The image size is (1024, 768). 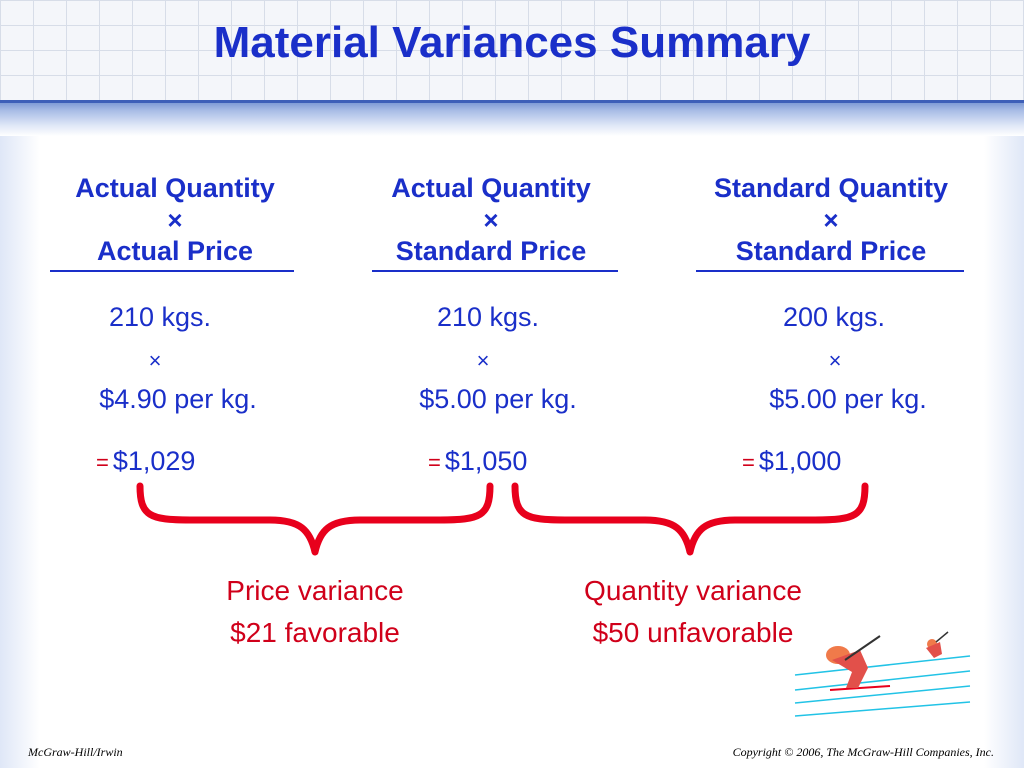 I want to click on title-divider-stripe, so click(x=512, y=118).